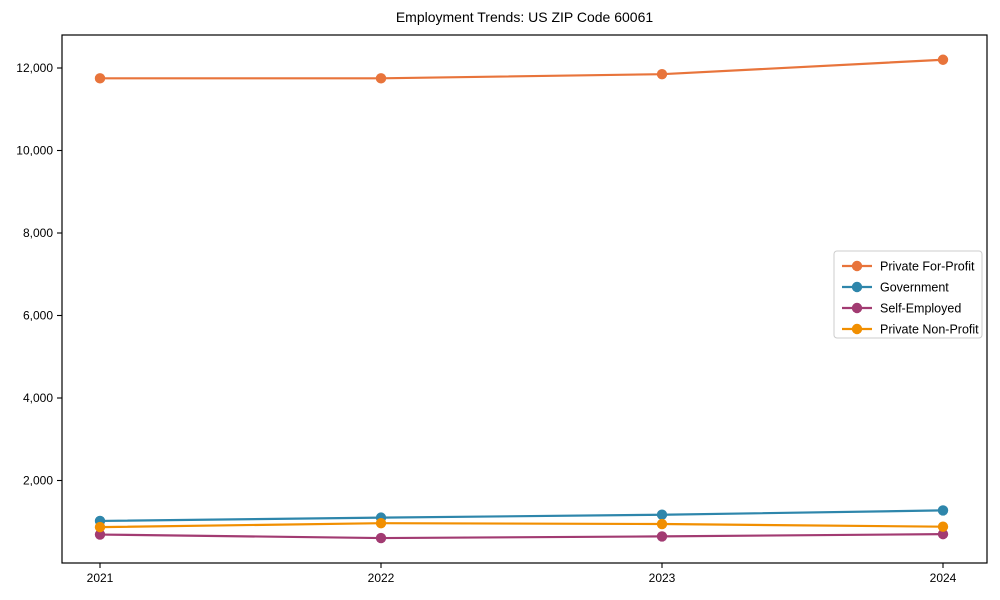 Image resolution: width=1000 pixels, height=600 pixels. I want to click on series-line-private-non-profit, so click(521, 525).